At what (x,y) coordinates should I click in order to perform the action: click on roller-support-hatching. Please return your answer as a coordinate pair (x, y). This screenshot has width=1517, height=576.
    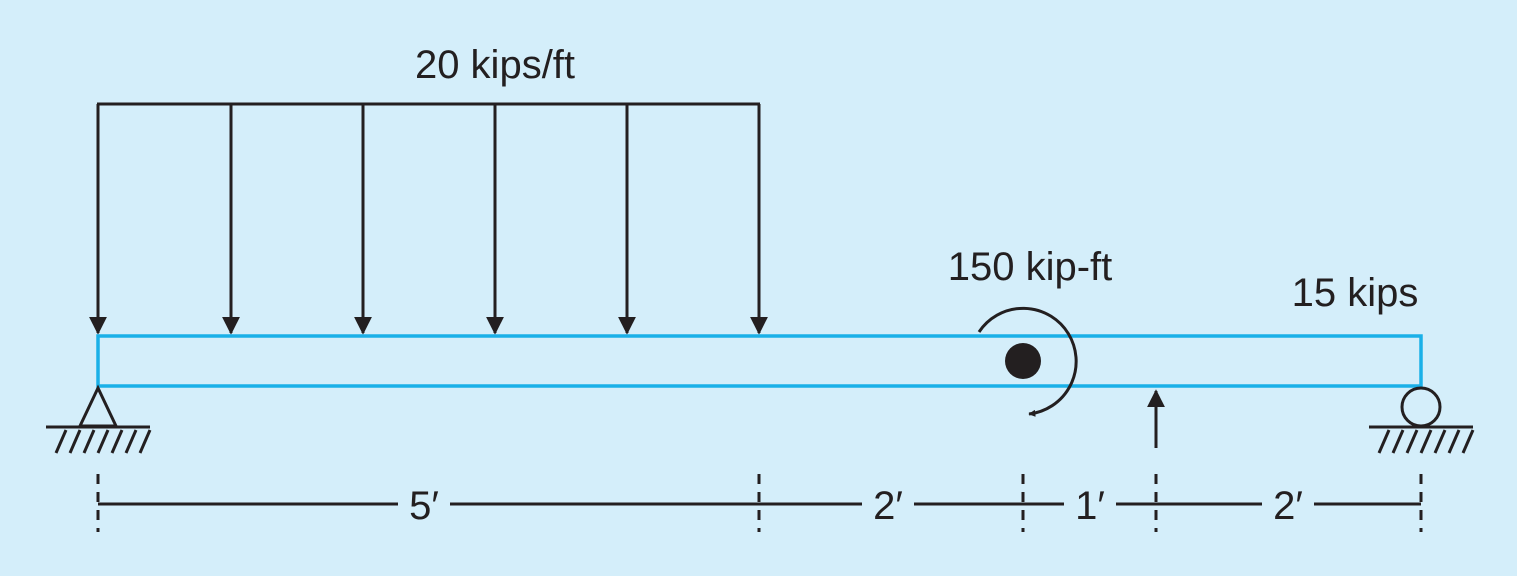
    Looking at the image, I should click on (1426, 441).